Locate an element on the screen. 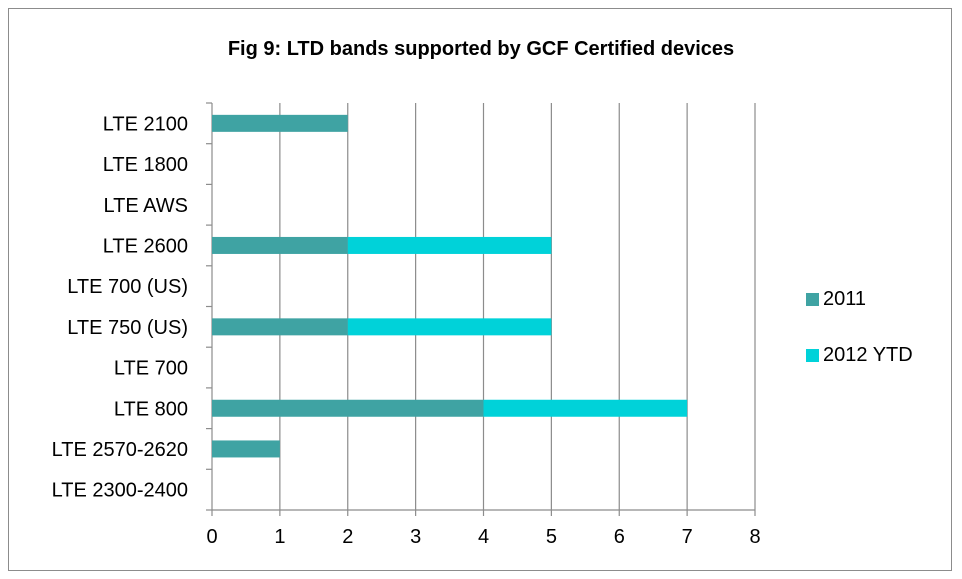 The width and height of the screenshot is (962, 579). legend-label-2011: 2011 is located at coordinates (845, 299).